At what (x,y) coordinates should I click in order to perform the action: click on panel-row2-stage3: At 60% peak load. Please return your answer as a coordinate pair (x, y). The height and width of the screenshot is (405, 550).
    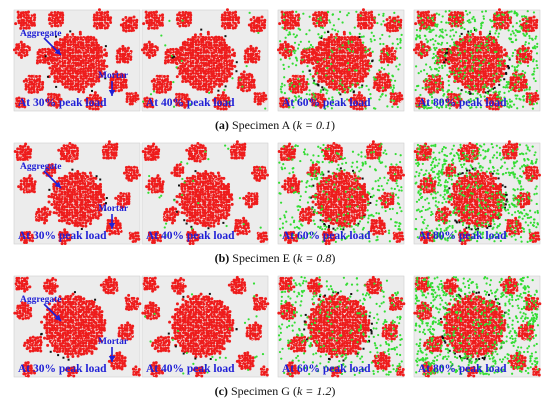
    Looking at the image, I should click on (341, 192).